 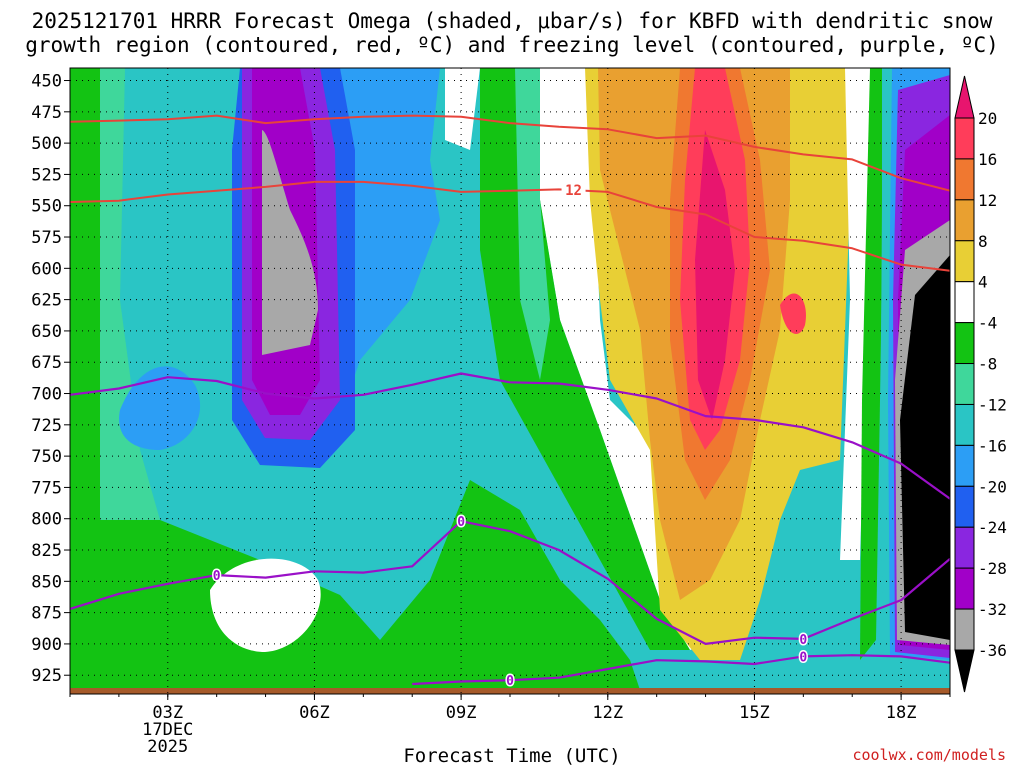 I want to click on y-tick-label: 575, so click(x=46, y=238).